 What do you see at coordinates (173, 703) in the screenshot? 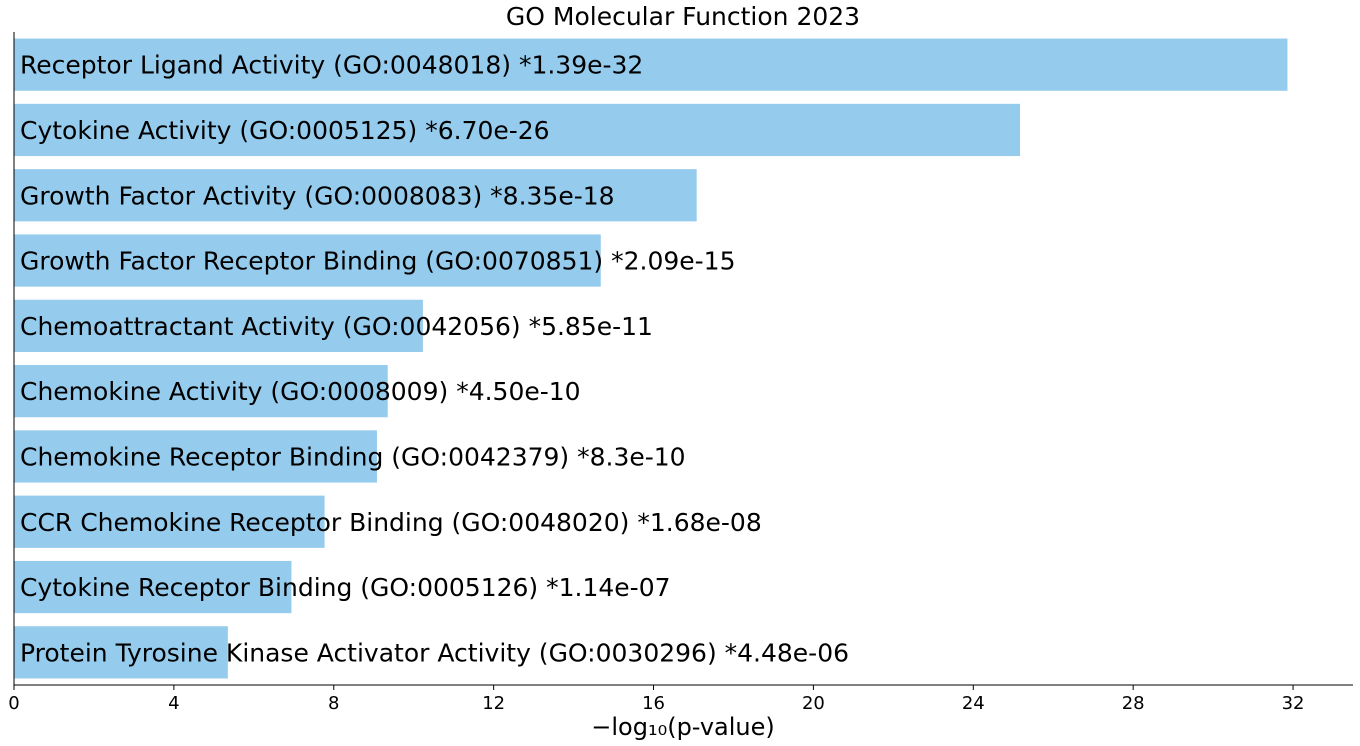
I see `x-tick-label: 4` at bounding box center [173, 703].